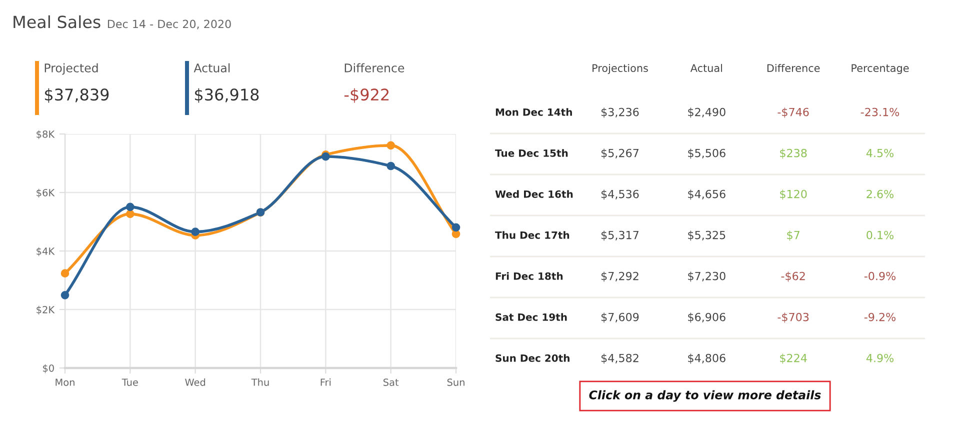 The height and width of the screenshot is (423, 957). Describe the element at coordinates (531, 153) in the screenshot. I see `category-label: Tue Dec 15th` at that location.